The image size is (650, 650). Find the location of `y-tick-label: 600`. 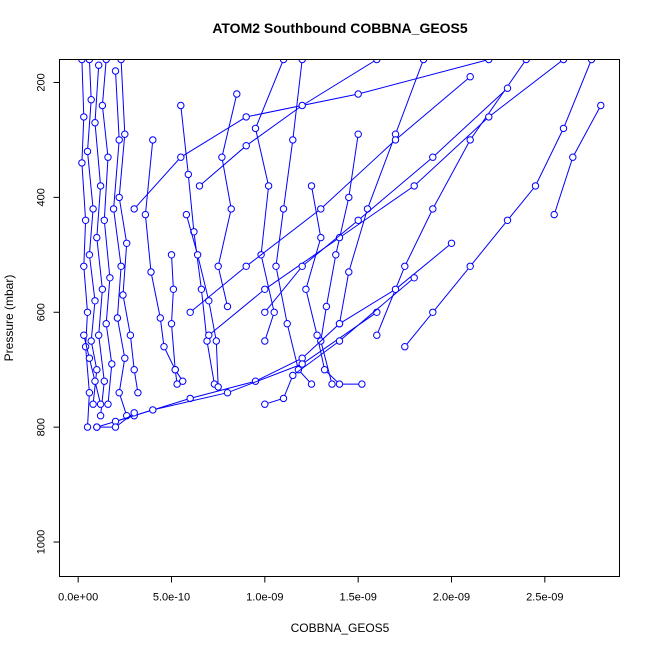

y-tick-label: 600 is located at coordinates (42, 312).